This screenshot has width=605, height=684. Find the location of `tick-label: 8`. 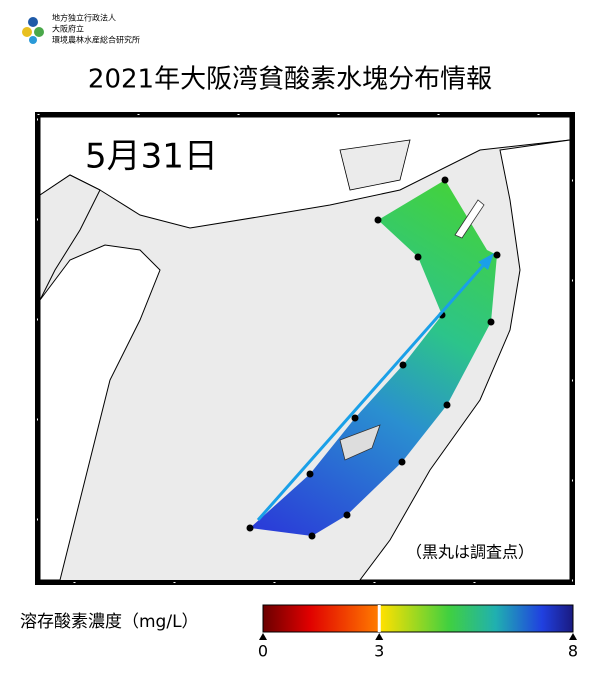

tick-label: 8 is located at coordinates (573, 651).